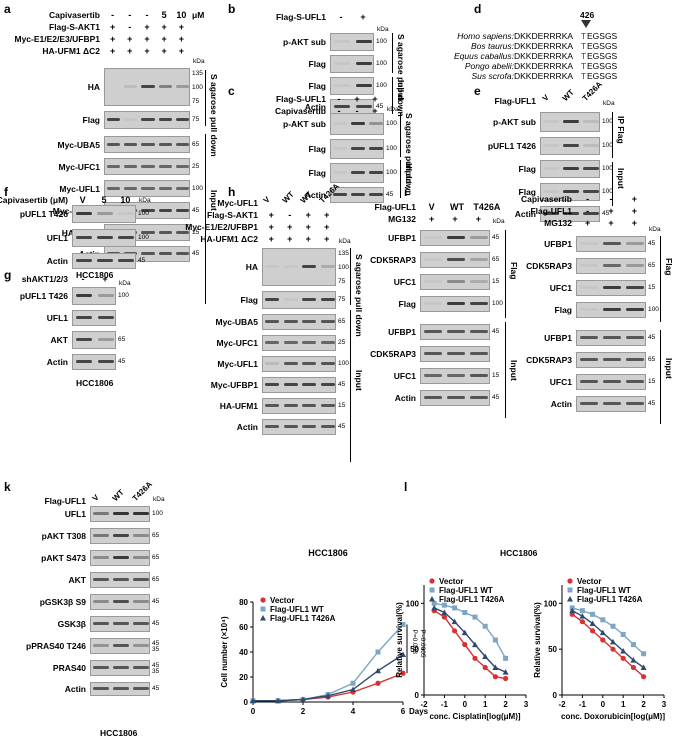 The width and height of the screenshot is (685, 738). I want to click on position-arrow-icon, so click(586, 24).